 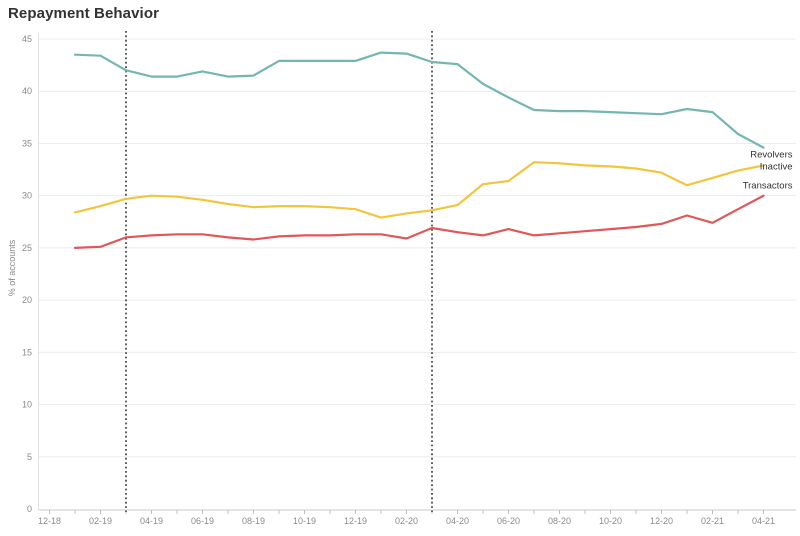 What do you see at coordinates (768, 186) in the screenshot?
I see `series-end-label-transactors: Transactors` at bounding box center [768, 186].